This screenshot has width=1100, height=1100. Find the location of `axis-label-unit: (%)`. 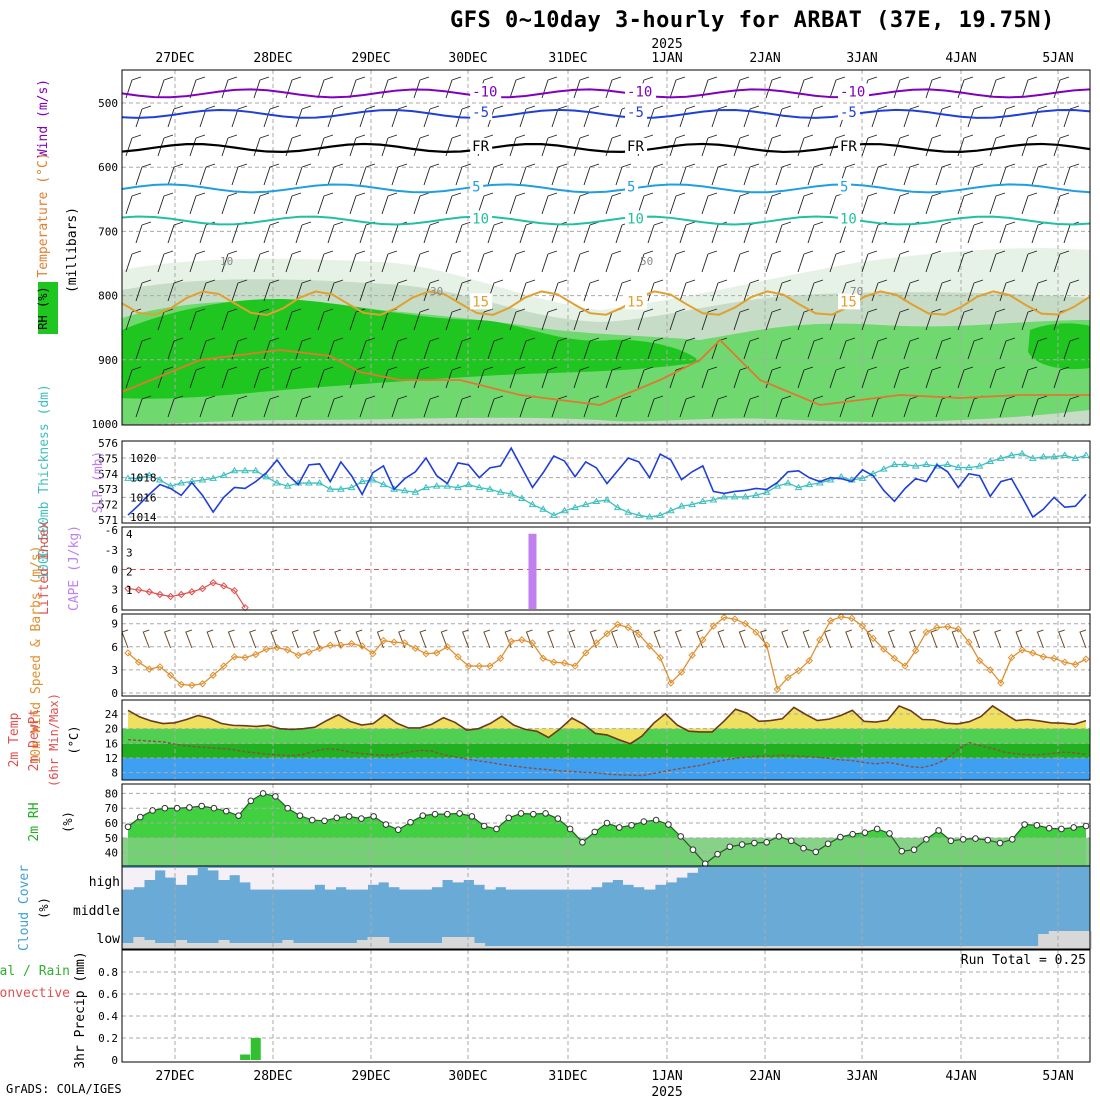

axis-label-unit: (%) is located at coordinates (68, 822).